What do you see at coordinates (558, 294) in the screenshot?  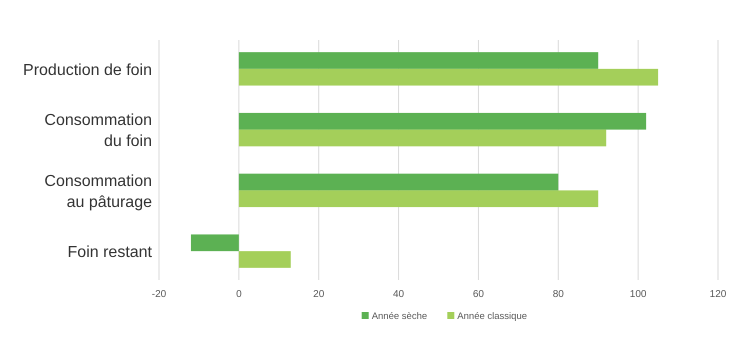 I see `x-tick-label: 80` at bounding box center [558, 294].